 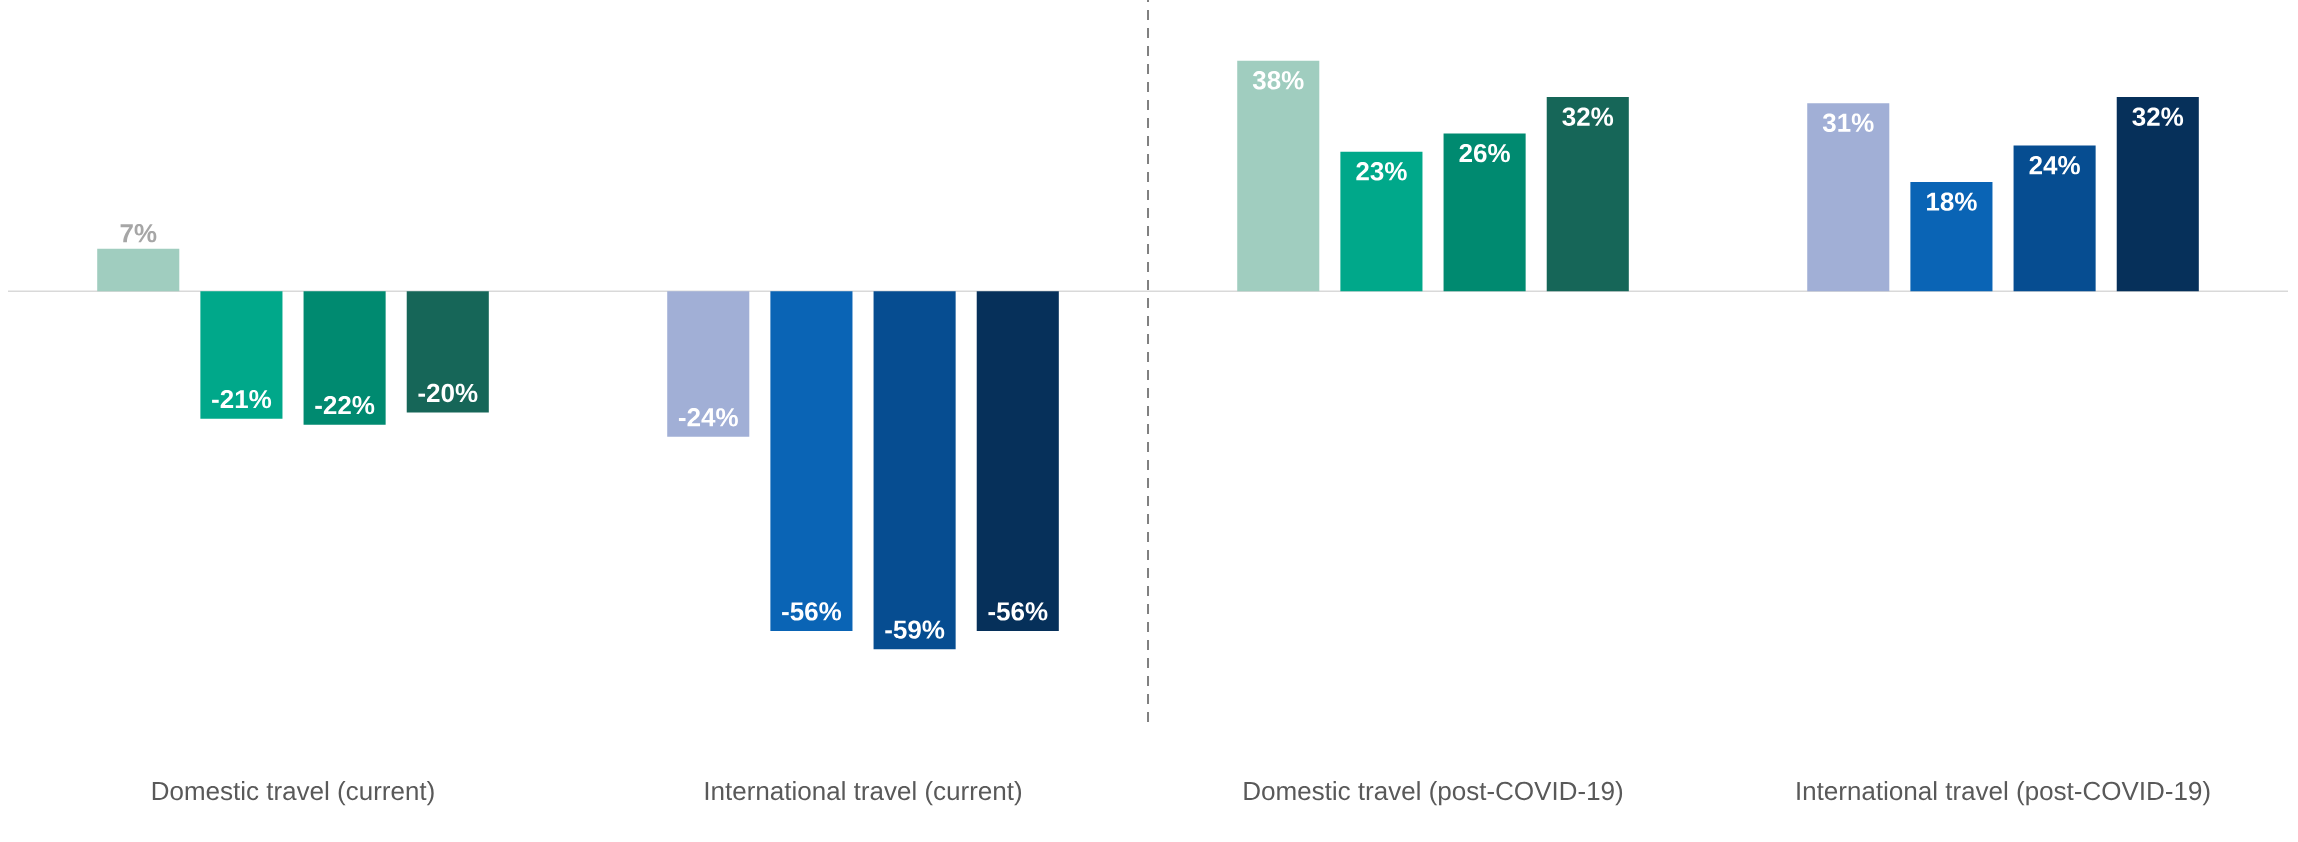 What do you see at coordinates (293, 793) in the screenshot?
I see `x-tick-label: Domestic travel (current)` at bounding box center [293, 793].